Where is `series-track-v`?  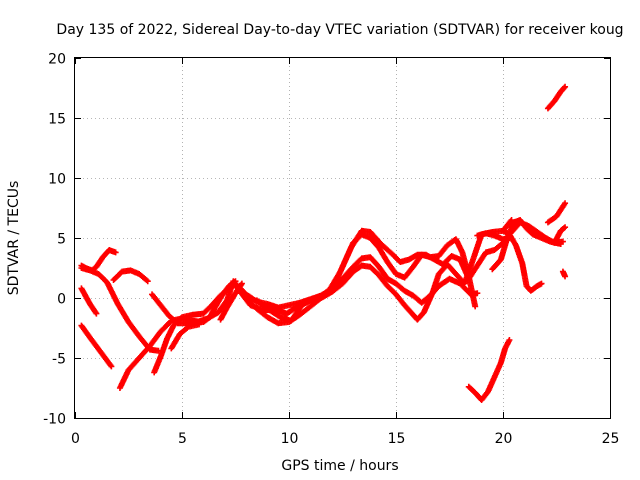
series-track-v is located at coordinates (489, 370).